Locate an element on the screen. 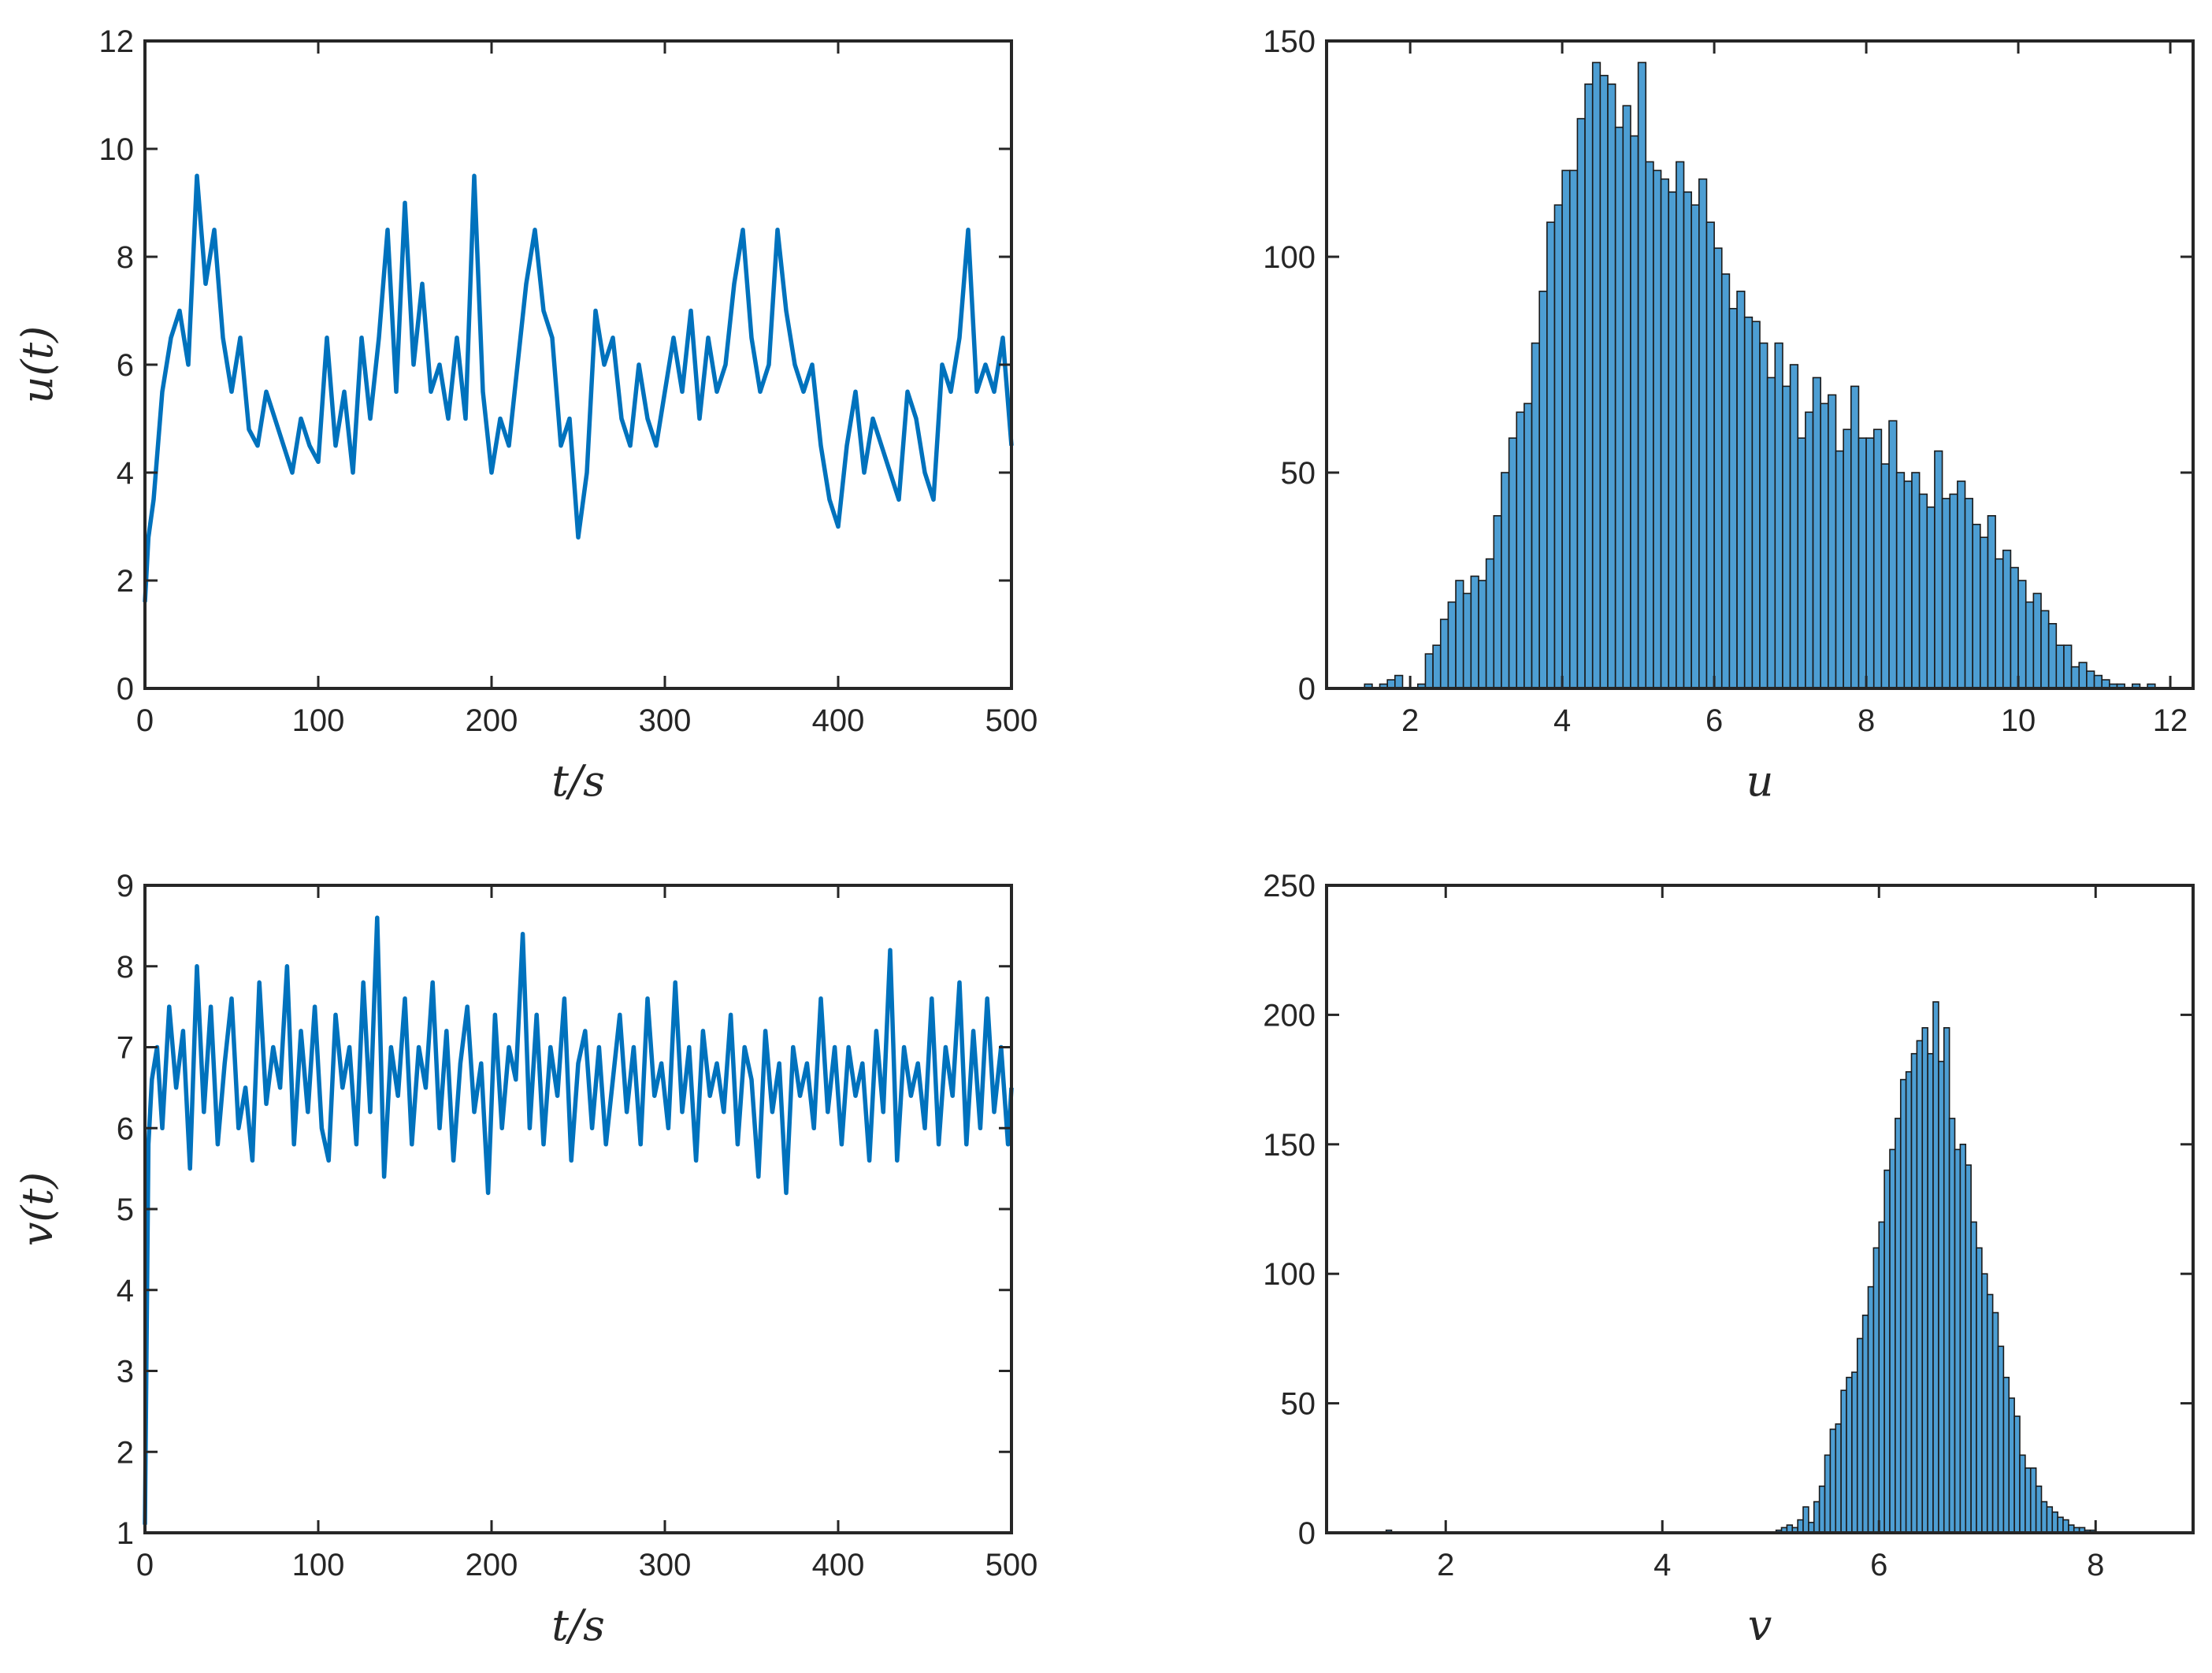 The height and width of the screenshot is (1673, 2212). u-histogram-ytick-label: 100 is located at coordinates (1289, 257).